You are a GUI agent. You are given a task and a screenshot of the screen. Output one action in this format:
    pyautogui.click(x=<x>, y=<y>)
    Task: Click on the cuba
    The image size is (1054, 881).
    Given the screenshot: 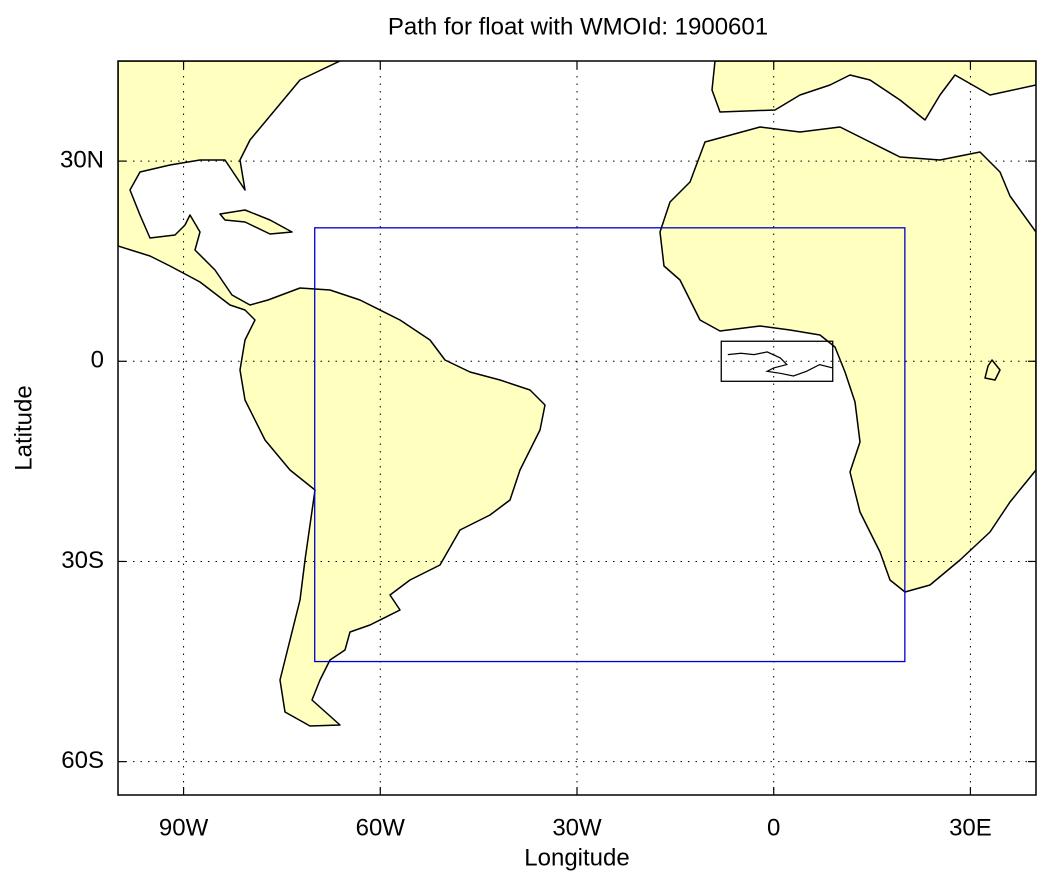 What is the action you would take?
    pyautogui.click(x=256, y=222)
    